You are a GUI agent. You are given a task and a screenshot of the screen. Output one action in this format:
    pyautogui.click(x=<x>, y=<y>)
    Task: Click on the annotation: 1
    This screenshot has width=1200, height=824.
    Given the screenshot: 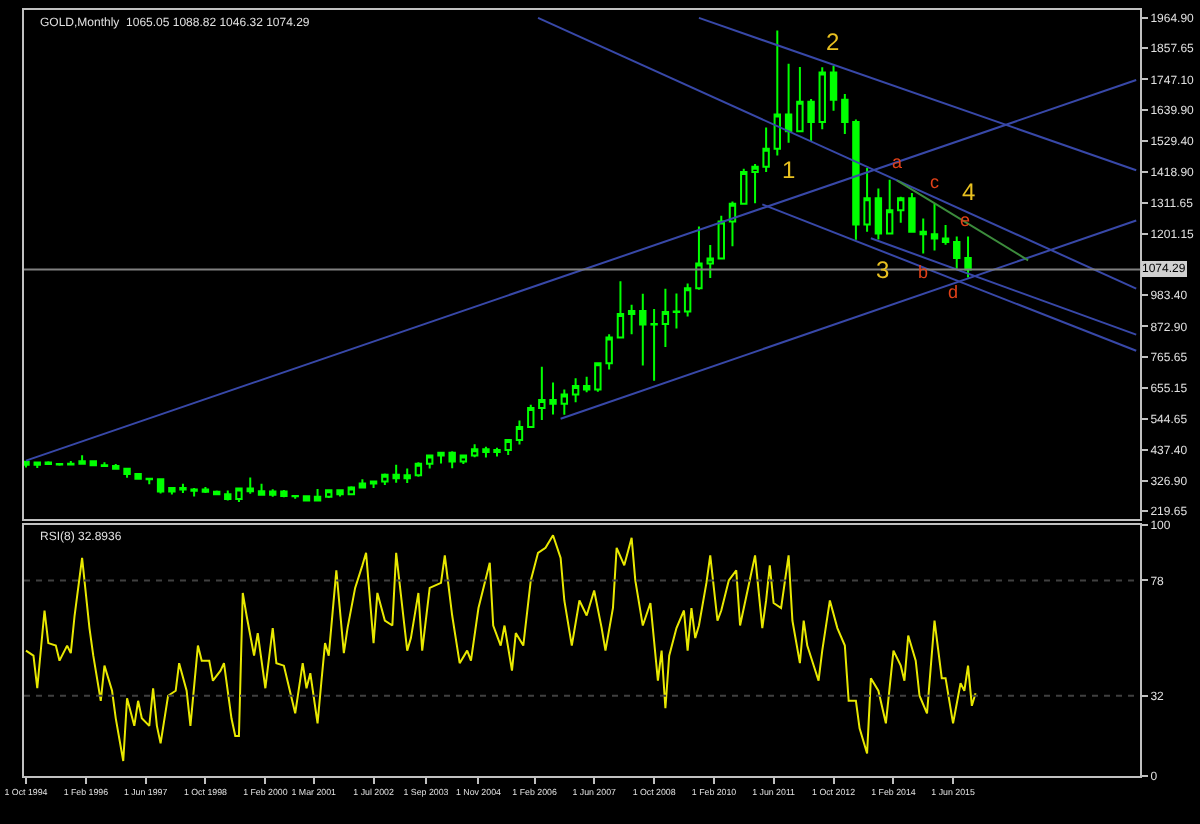 What is the action you would take?
    pyautogui.click(x=789, y=170)
    